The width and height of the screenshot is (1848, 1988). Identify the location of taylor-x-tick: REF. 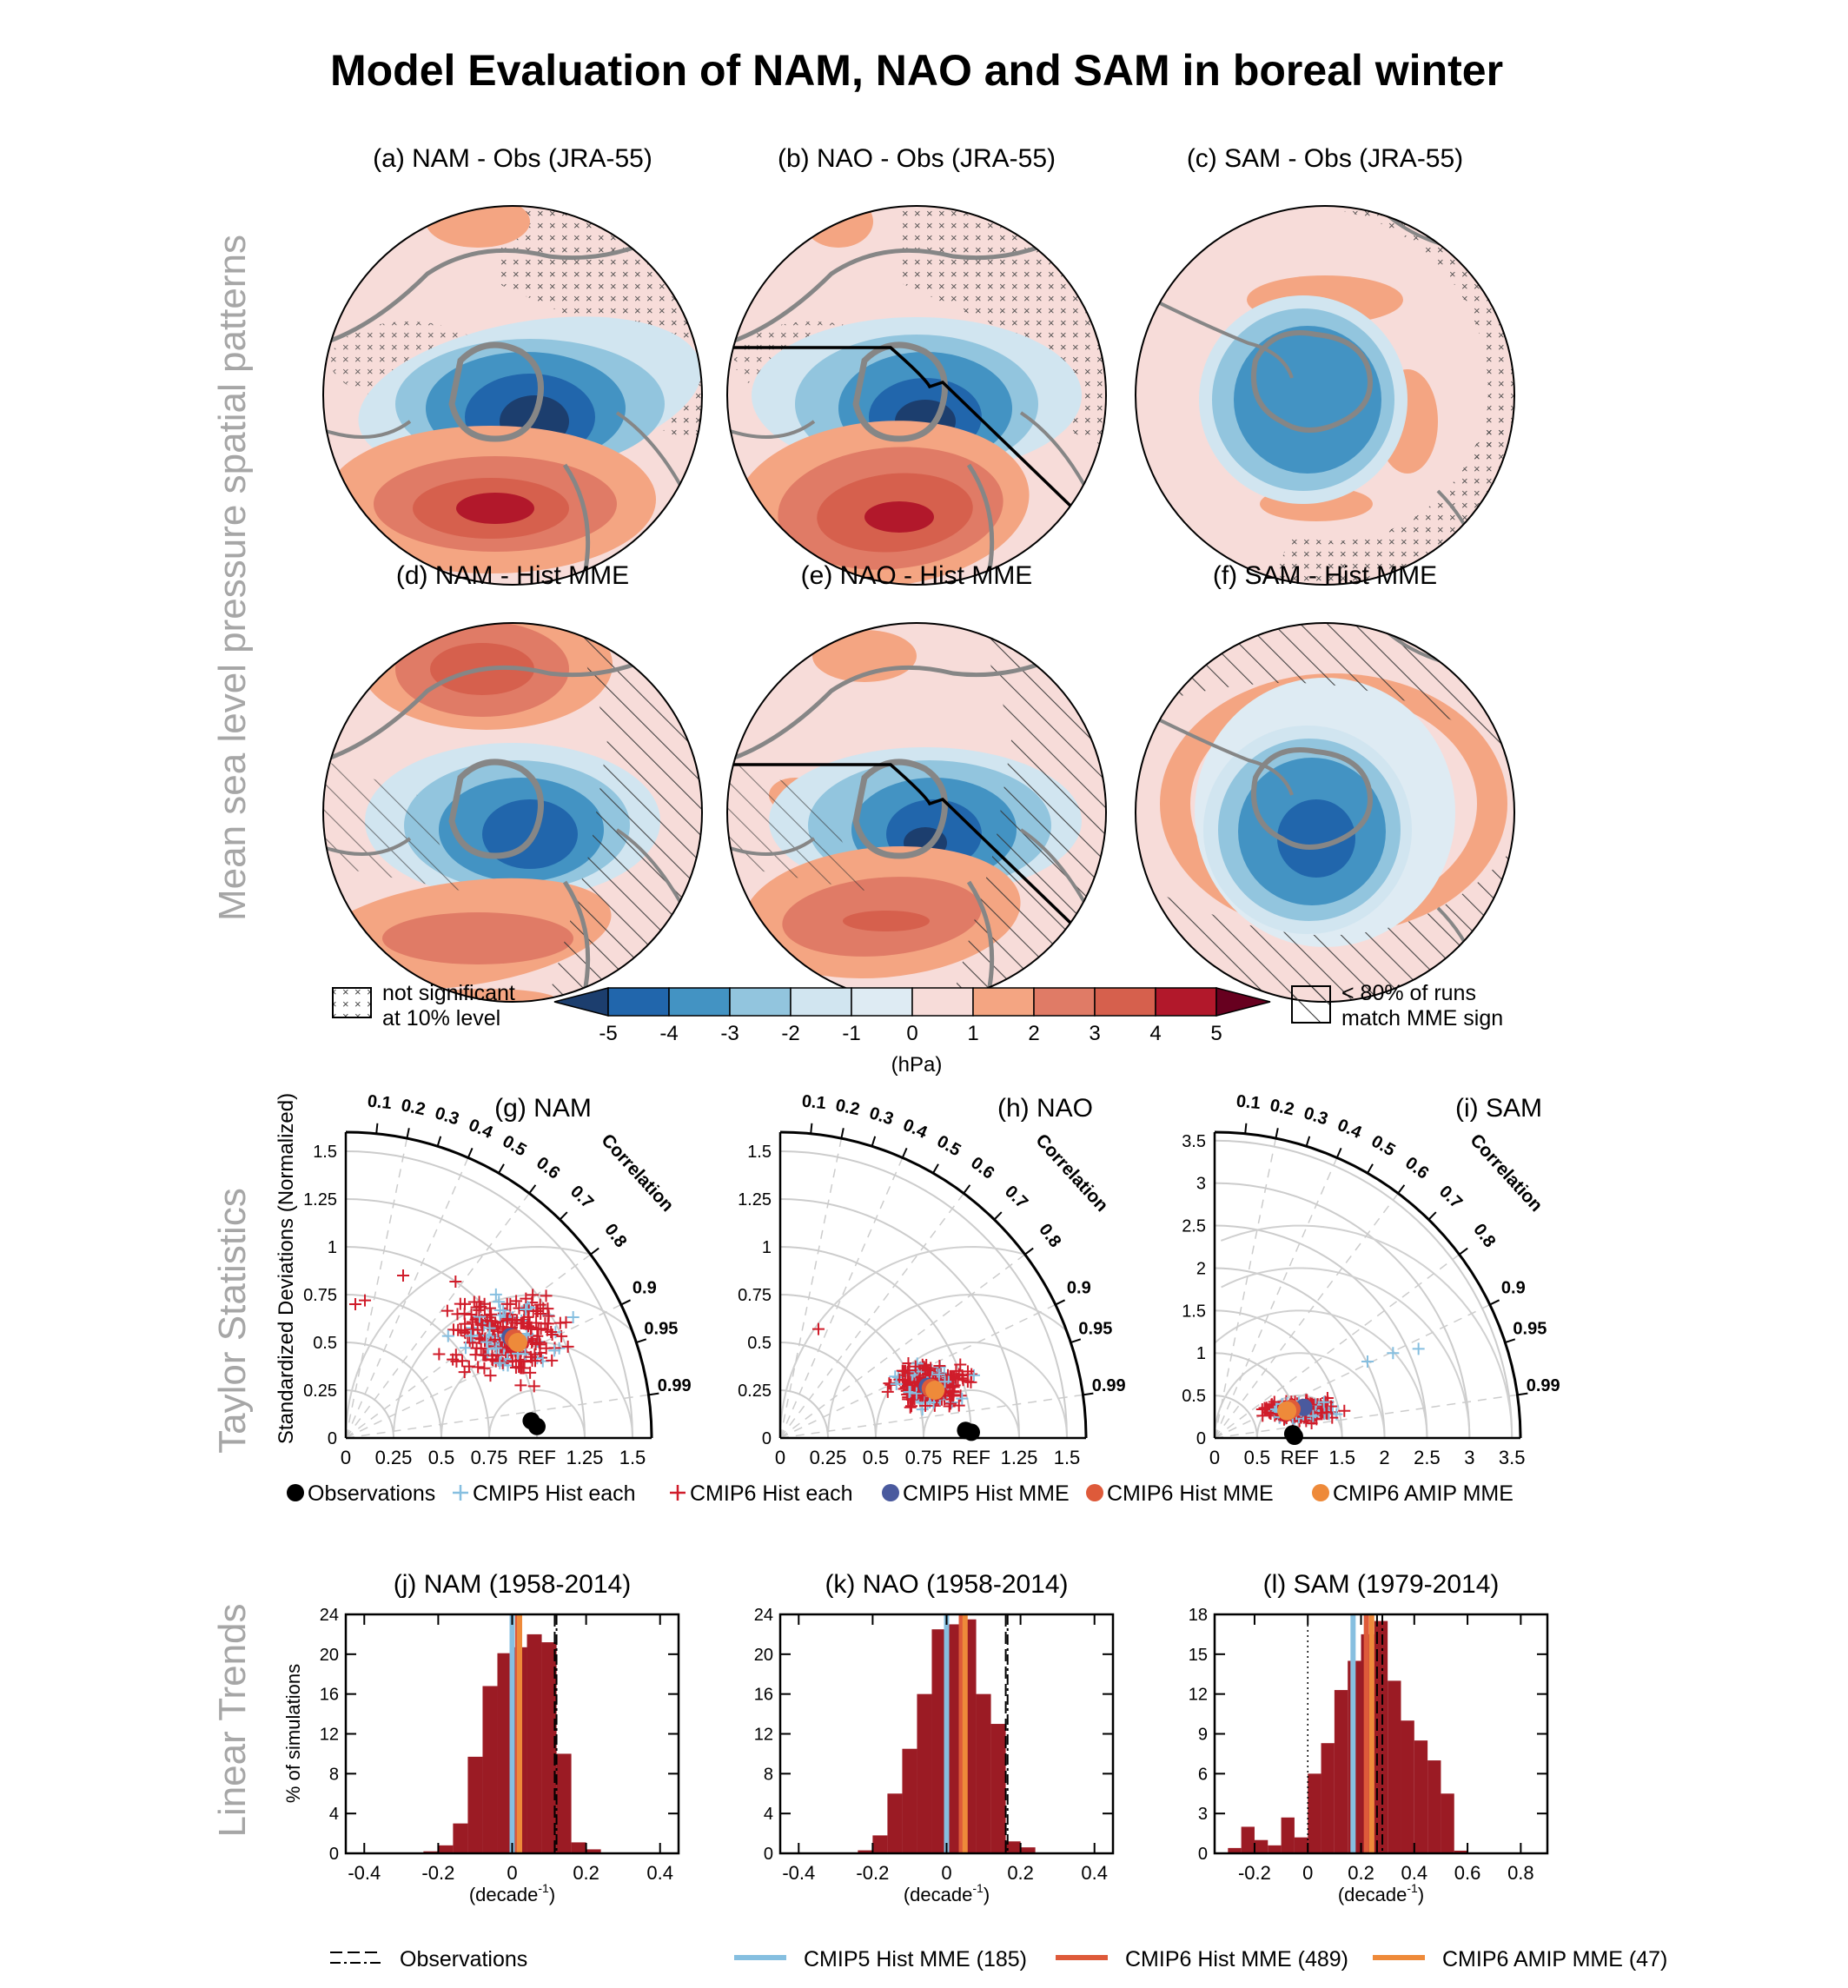
(1300, 1457).